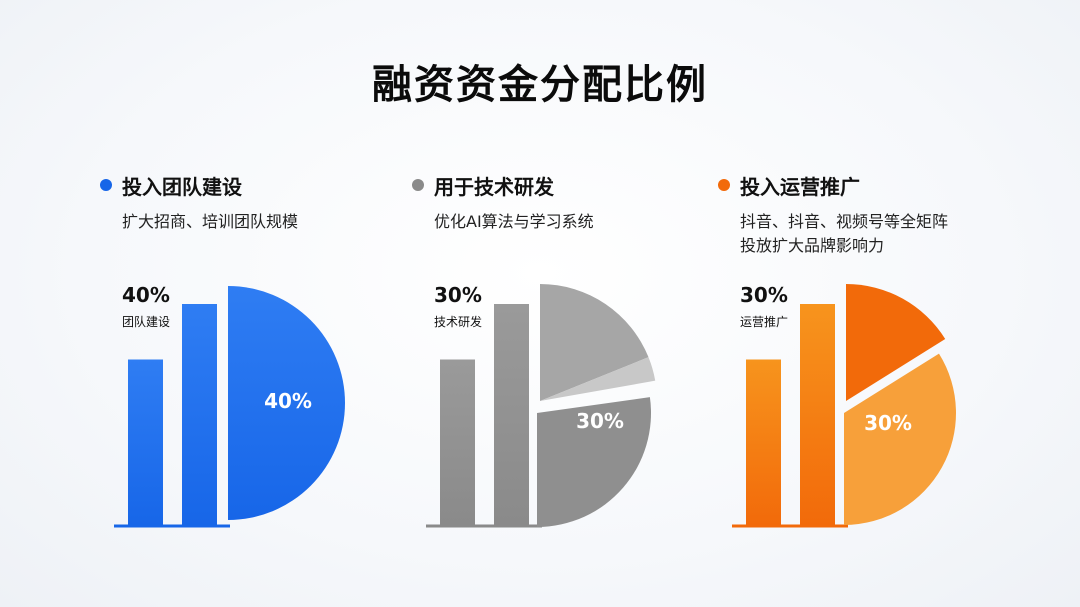 The height and width of the screenshot is (607, 1080). I want to click on panel-description: 抖音、抖音、视频号等全矩阵 投放扩大品牌影响力, so click(875, 234).